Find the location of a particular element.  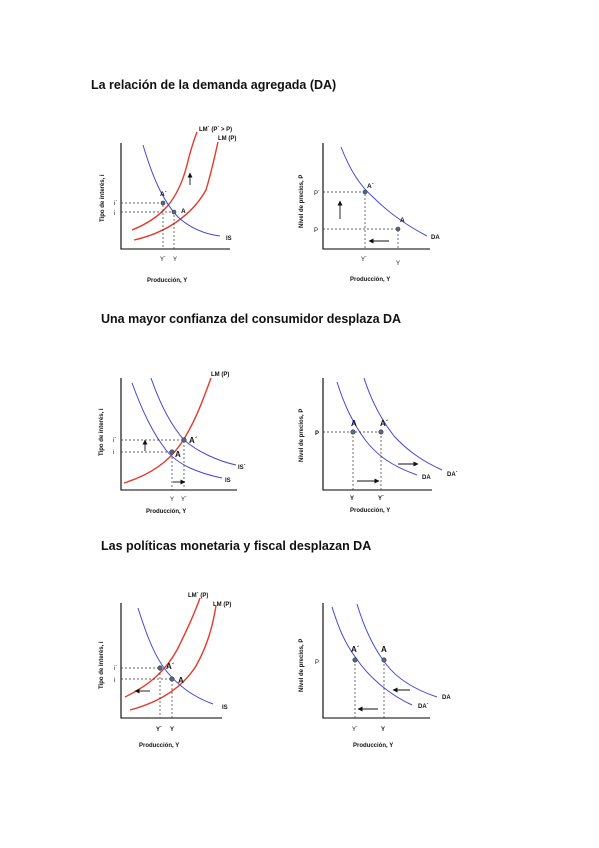

s2-right-xtick-y: Y is located at coordinates (352, 499).